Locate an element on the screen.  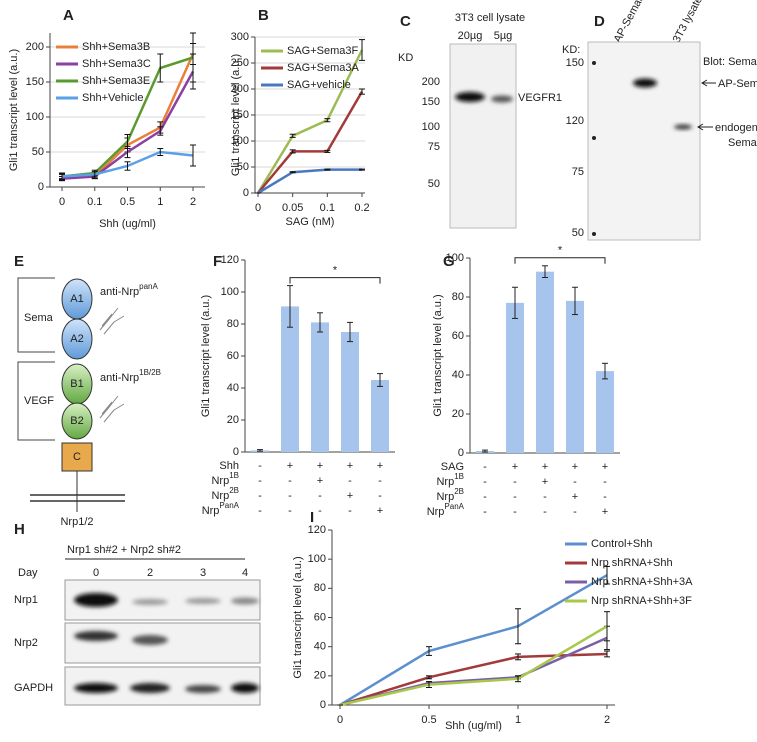
legend-label: Nrp shRNA+Shh is located at coordinates (632, 563).